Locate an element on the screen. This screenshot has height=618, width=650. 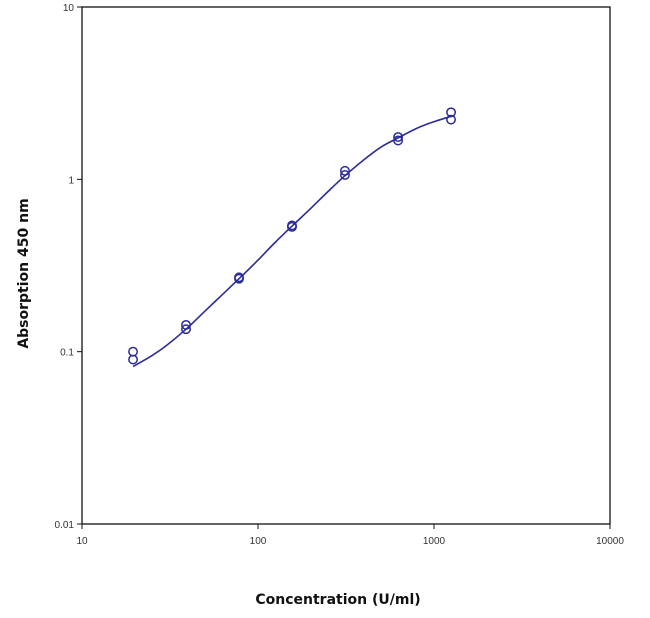
x-tick-label: 1000 is located at coordinates (434, 541).